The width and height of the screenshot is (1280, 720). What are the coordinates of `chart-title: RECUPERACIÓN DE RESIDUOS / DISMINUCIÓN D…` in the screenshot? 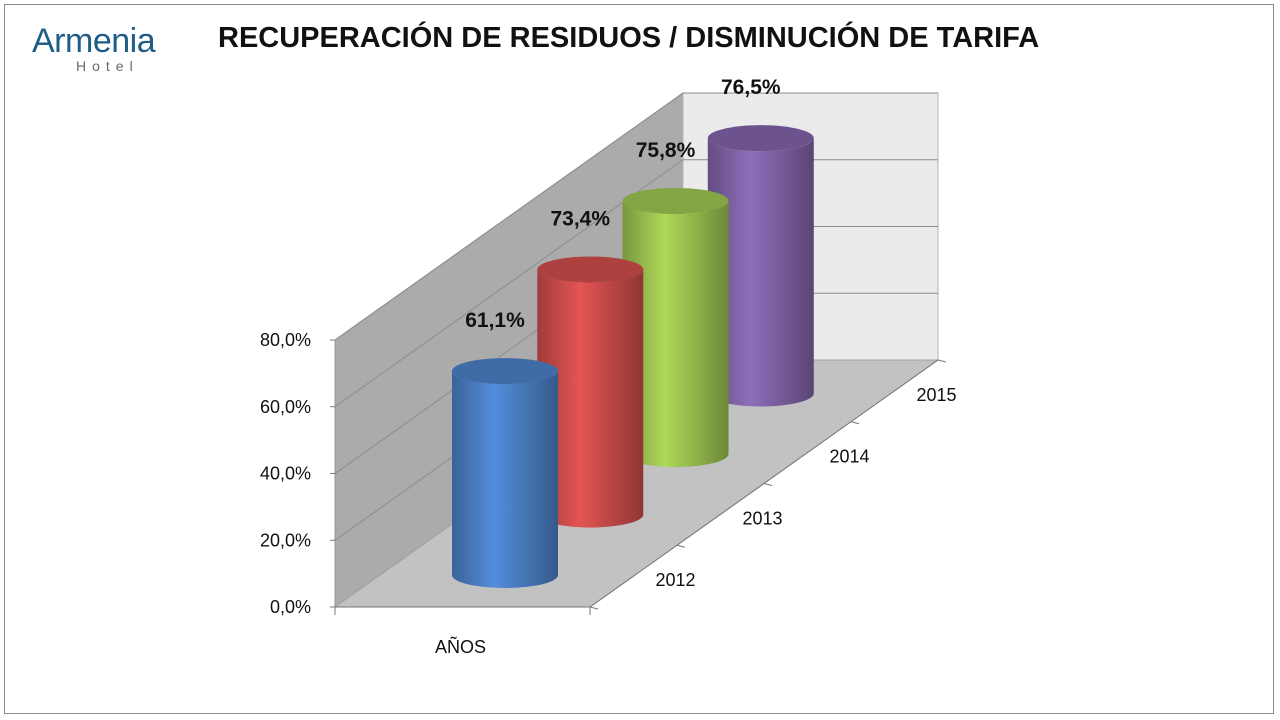 It's located at (629, 38).